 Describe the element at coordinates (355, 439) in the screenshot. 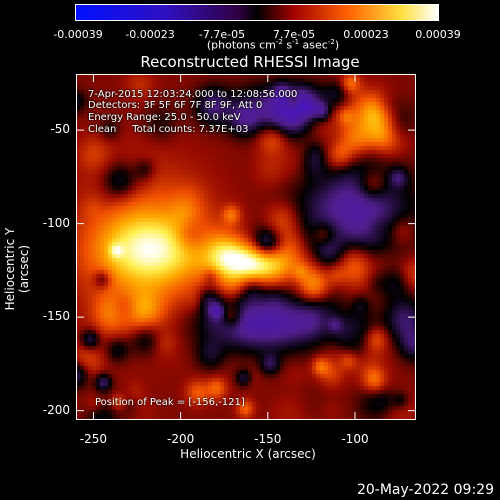

I see `x-tick-label: -100` at that location.